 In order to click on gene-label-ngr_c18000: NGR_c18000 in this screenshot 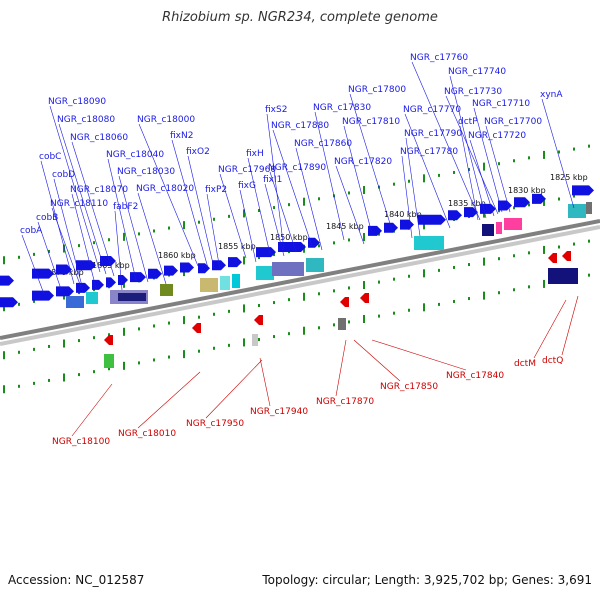, I will do `click(166, 120)`.